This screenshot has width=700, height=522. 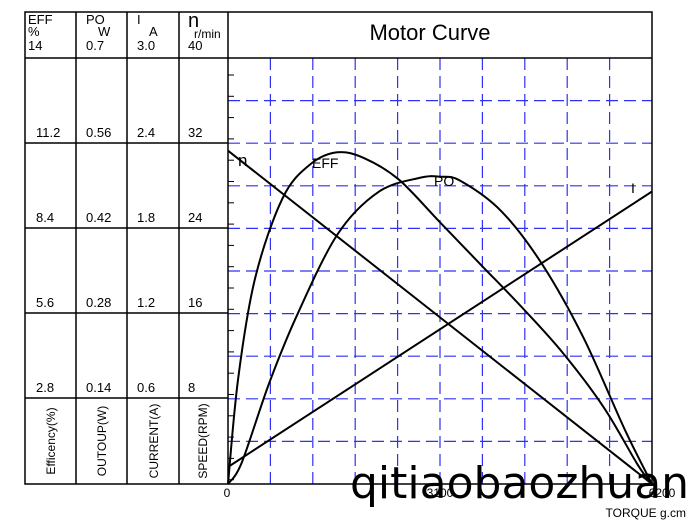 I want to click on axis-tick-eff: 8.4, so click(x=45, y=217).